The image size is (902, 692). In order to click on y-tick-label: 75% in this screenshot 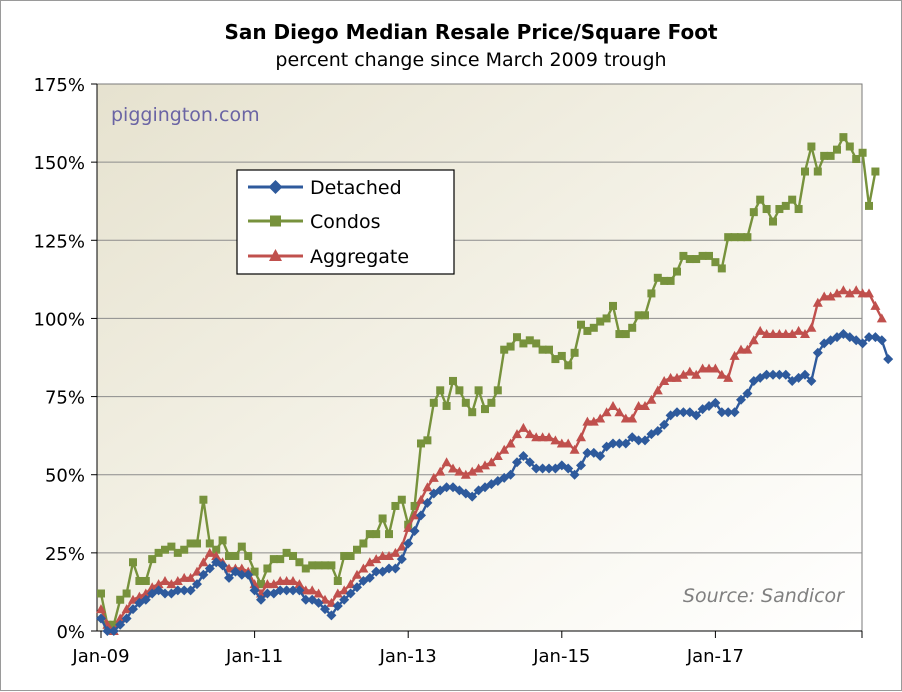, I will do `click(65, 398)`.